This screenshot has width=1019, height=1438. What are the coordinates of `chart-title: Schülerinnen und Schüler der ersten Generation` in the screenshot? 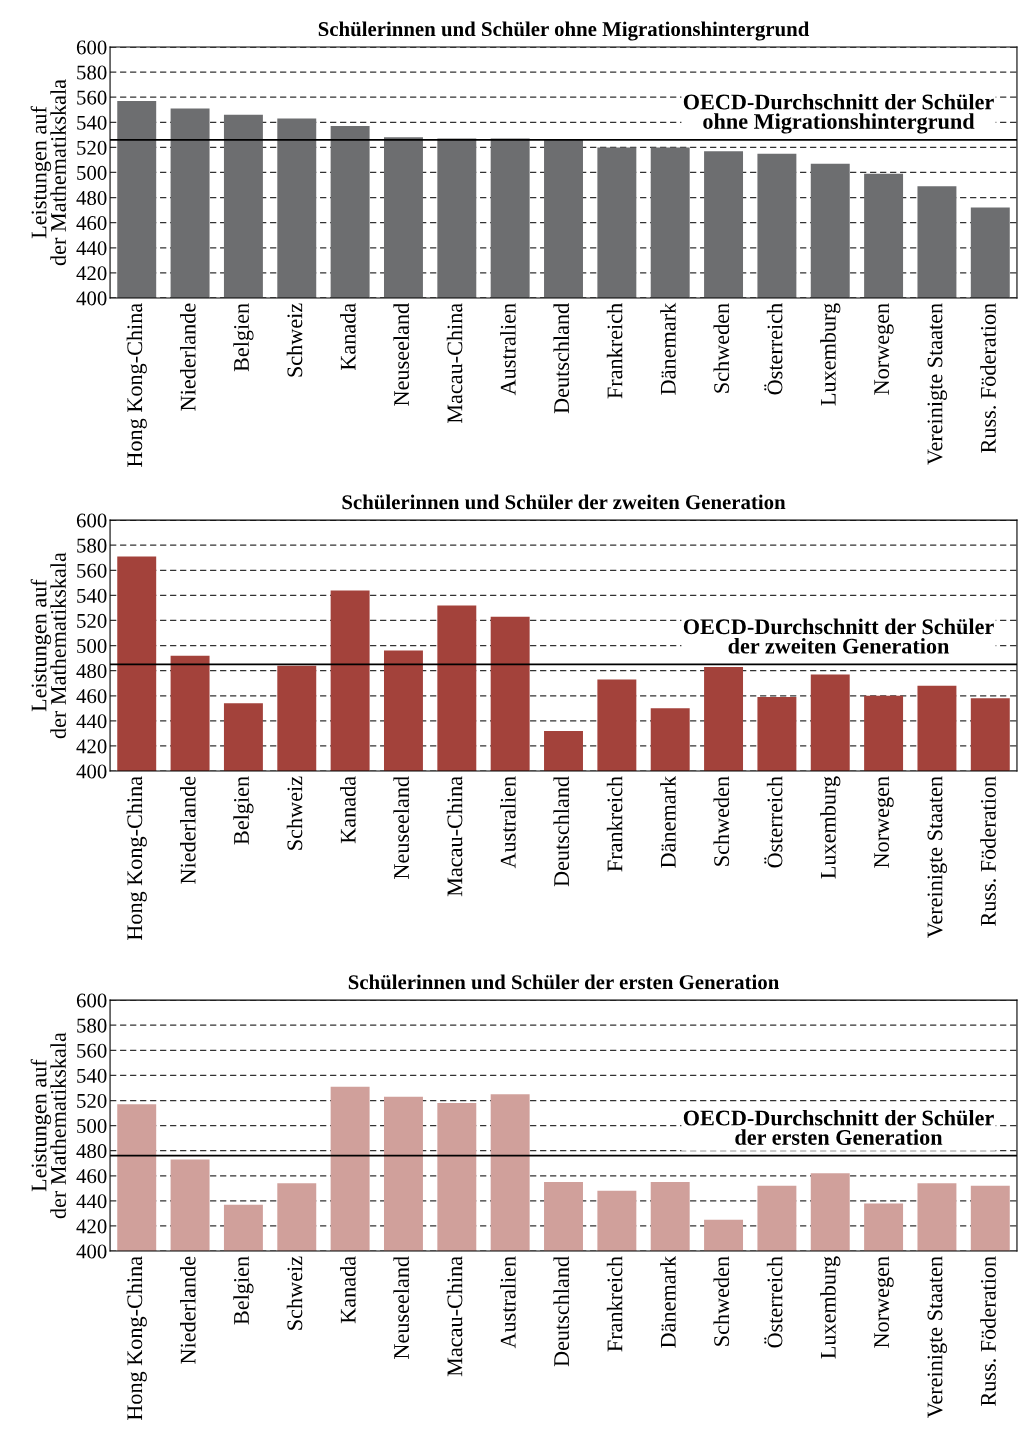 It's located at (563, 982).